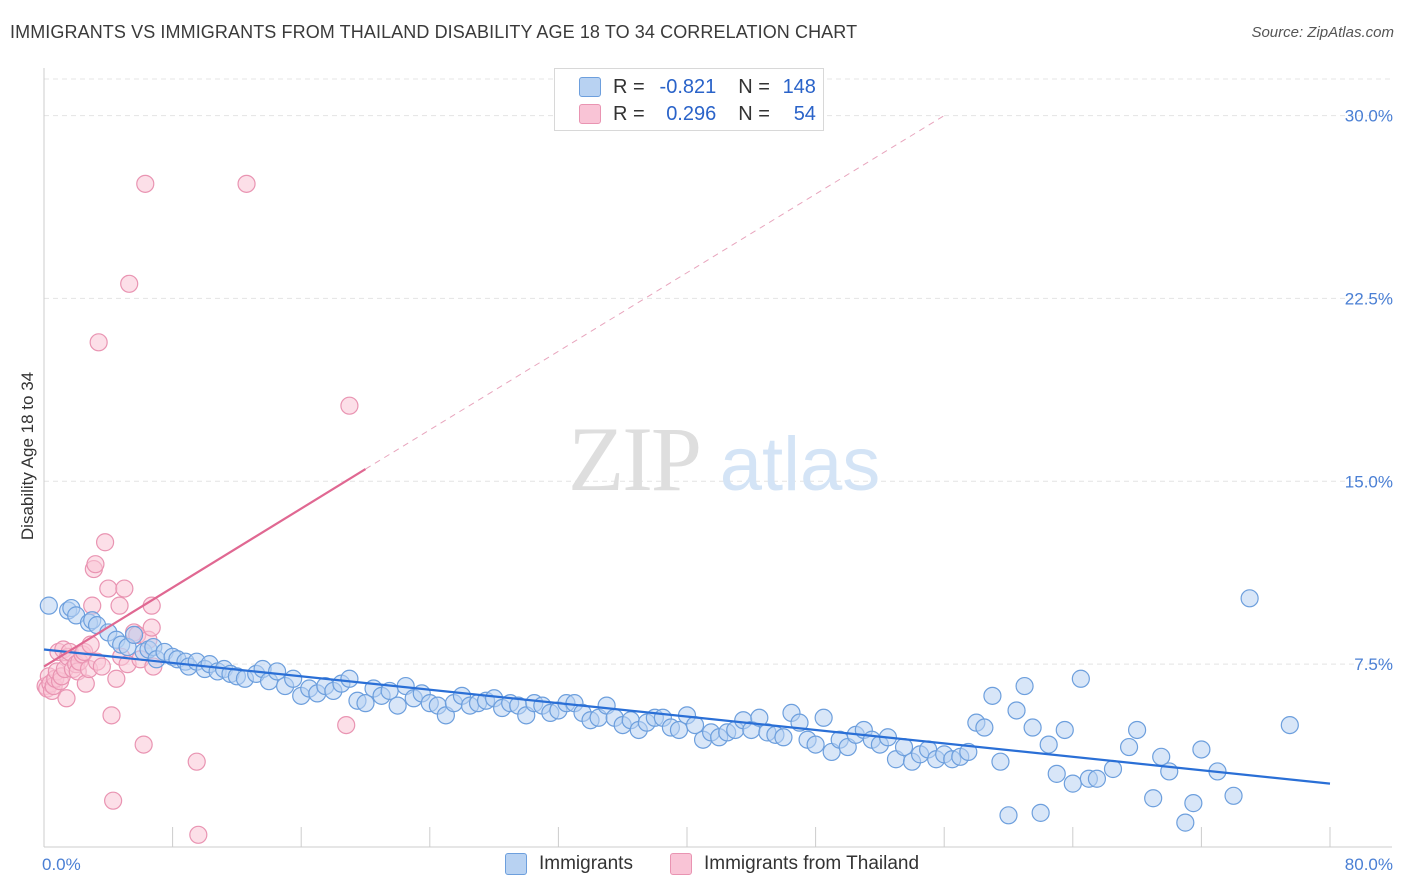 This screenshot has height=892, width=1406. What do you see at coordinates (634, 459) in the screenshot?
I see `watermark-zip: ZIP` at bounding box center [634, 459].